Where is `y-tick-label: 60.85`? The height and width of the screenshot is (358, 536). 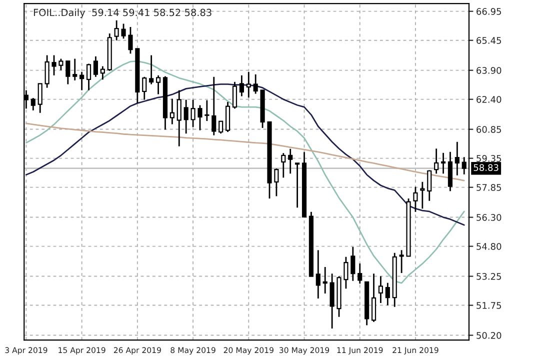
y-tick-label: 60.85 is located at coordinates (488, 129).